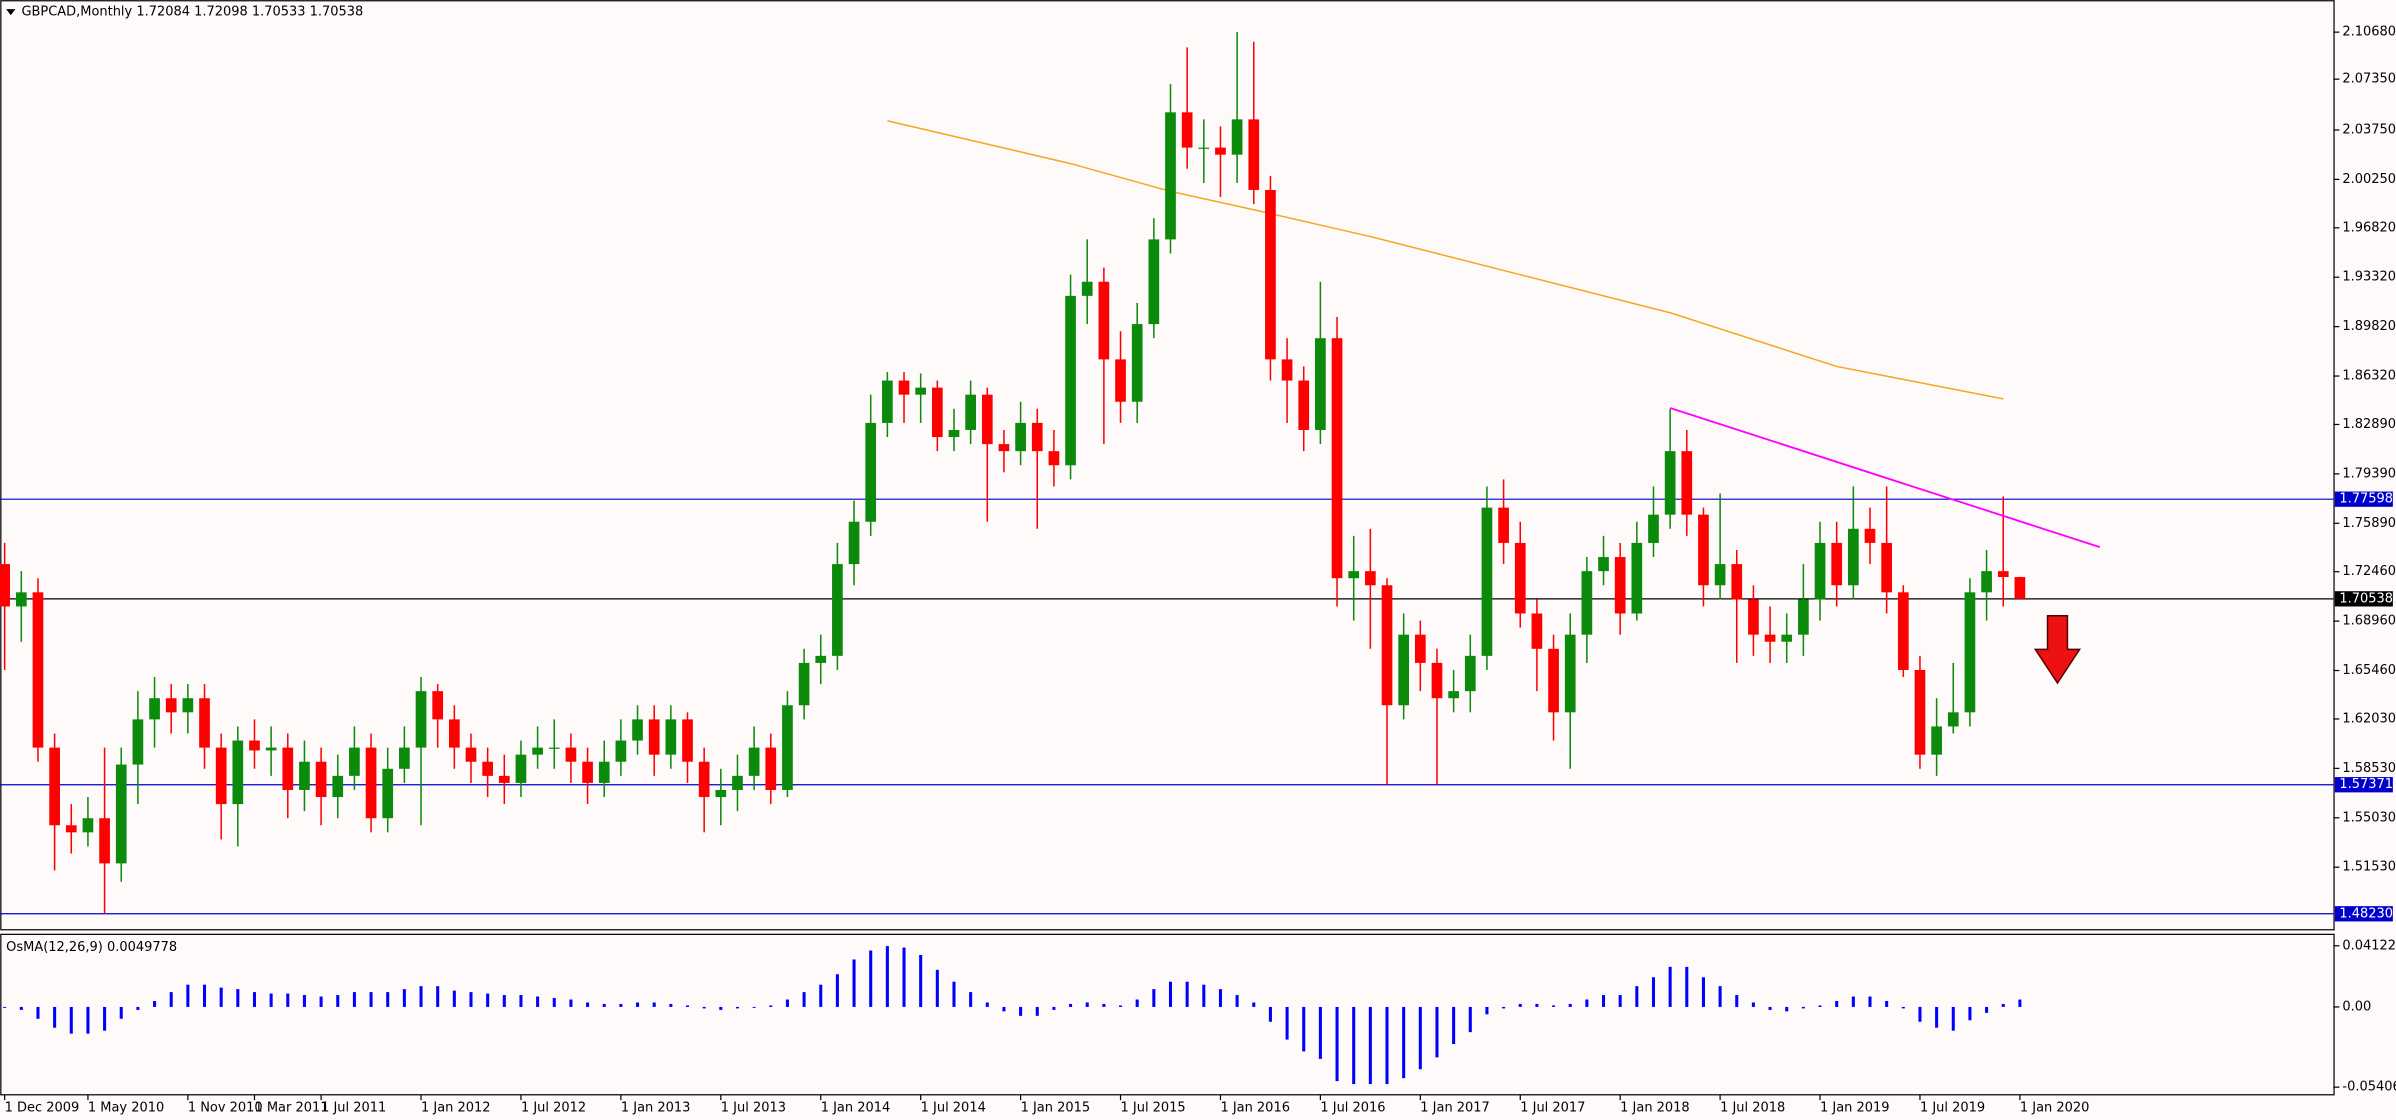 This screenshot has height=1120, width=2396. Describe the element at coordinates (753, 1107) in the screenshot. I see `x-tick-label: 1 Jul 2013` at that location.